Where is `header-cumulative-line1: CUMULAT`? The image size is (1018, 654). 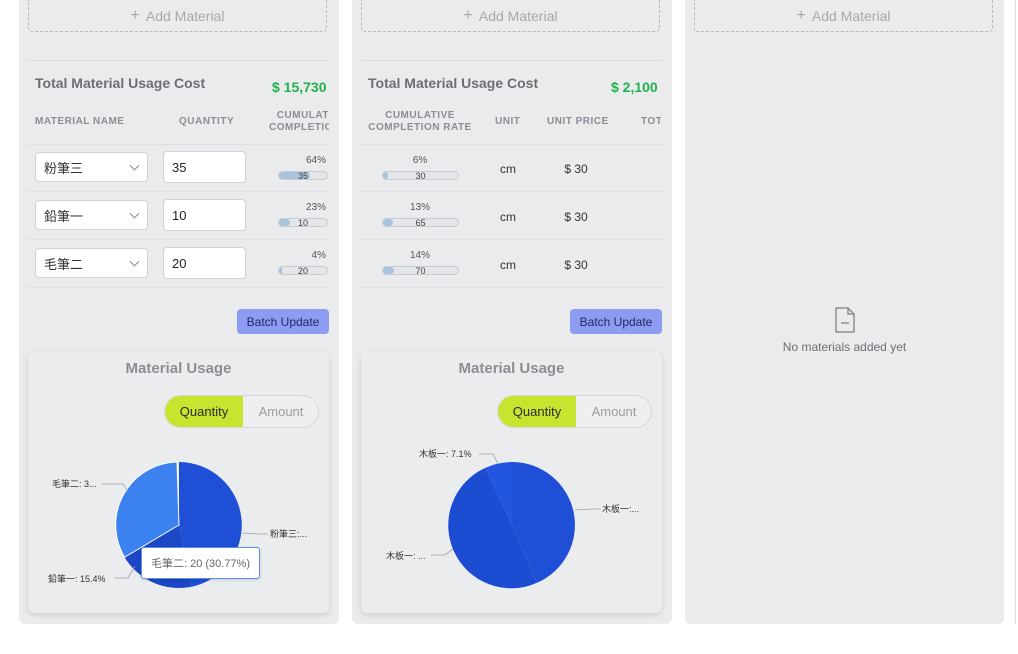
header-cumulative-line1: CUMULAT is located at coordinates (302, 115).